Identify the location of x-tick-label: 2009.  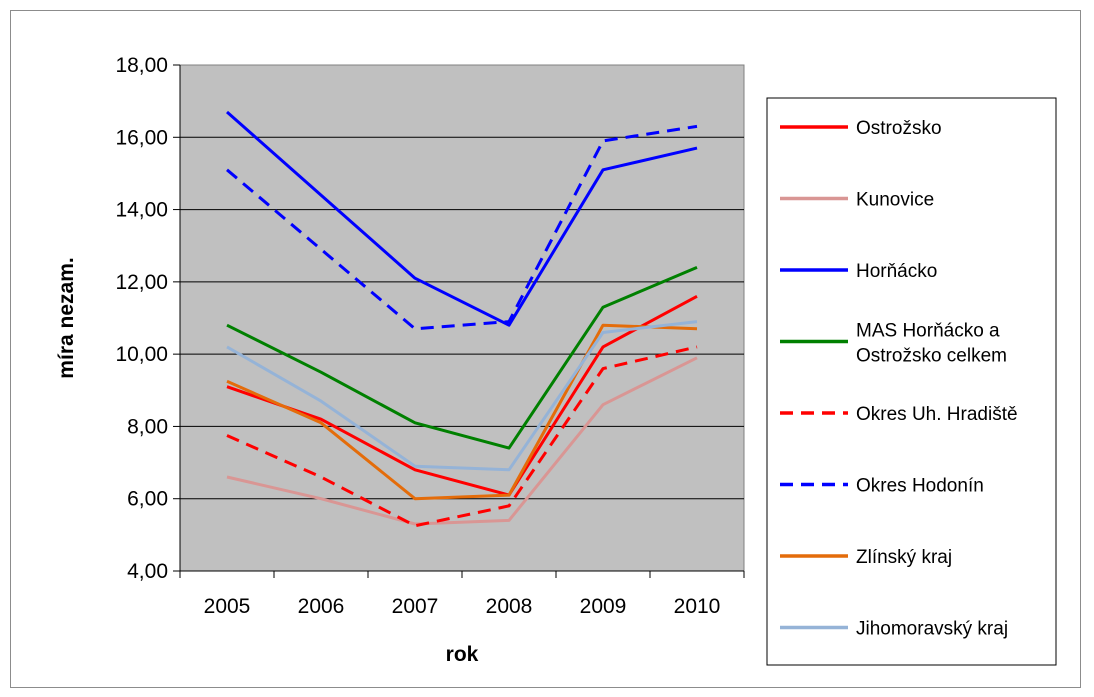
(603, 606).